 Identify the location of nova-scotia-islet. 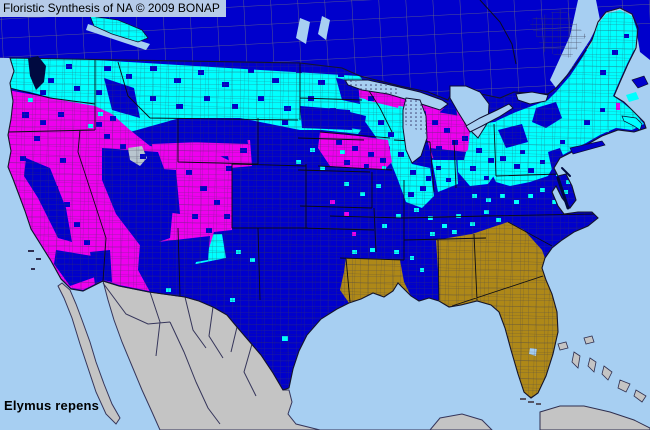
(632, 97).